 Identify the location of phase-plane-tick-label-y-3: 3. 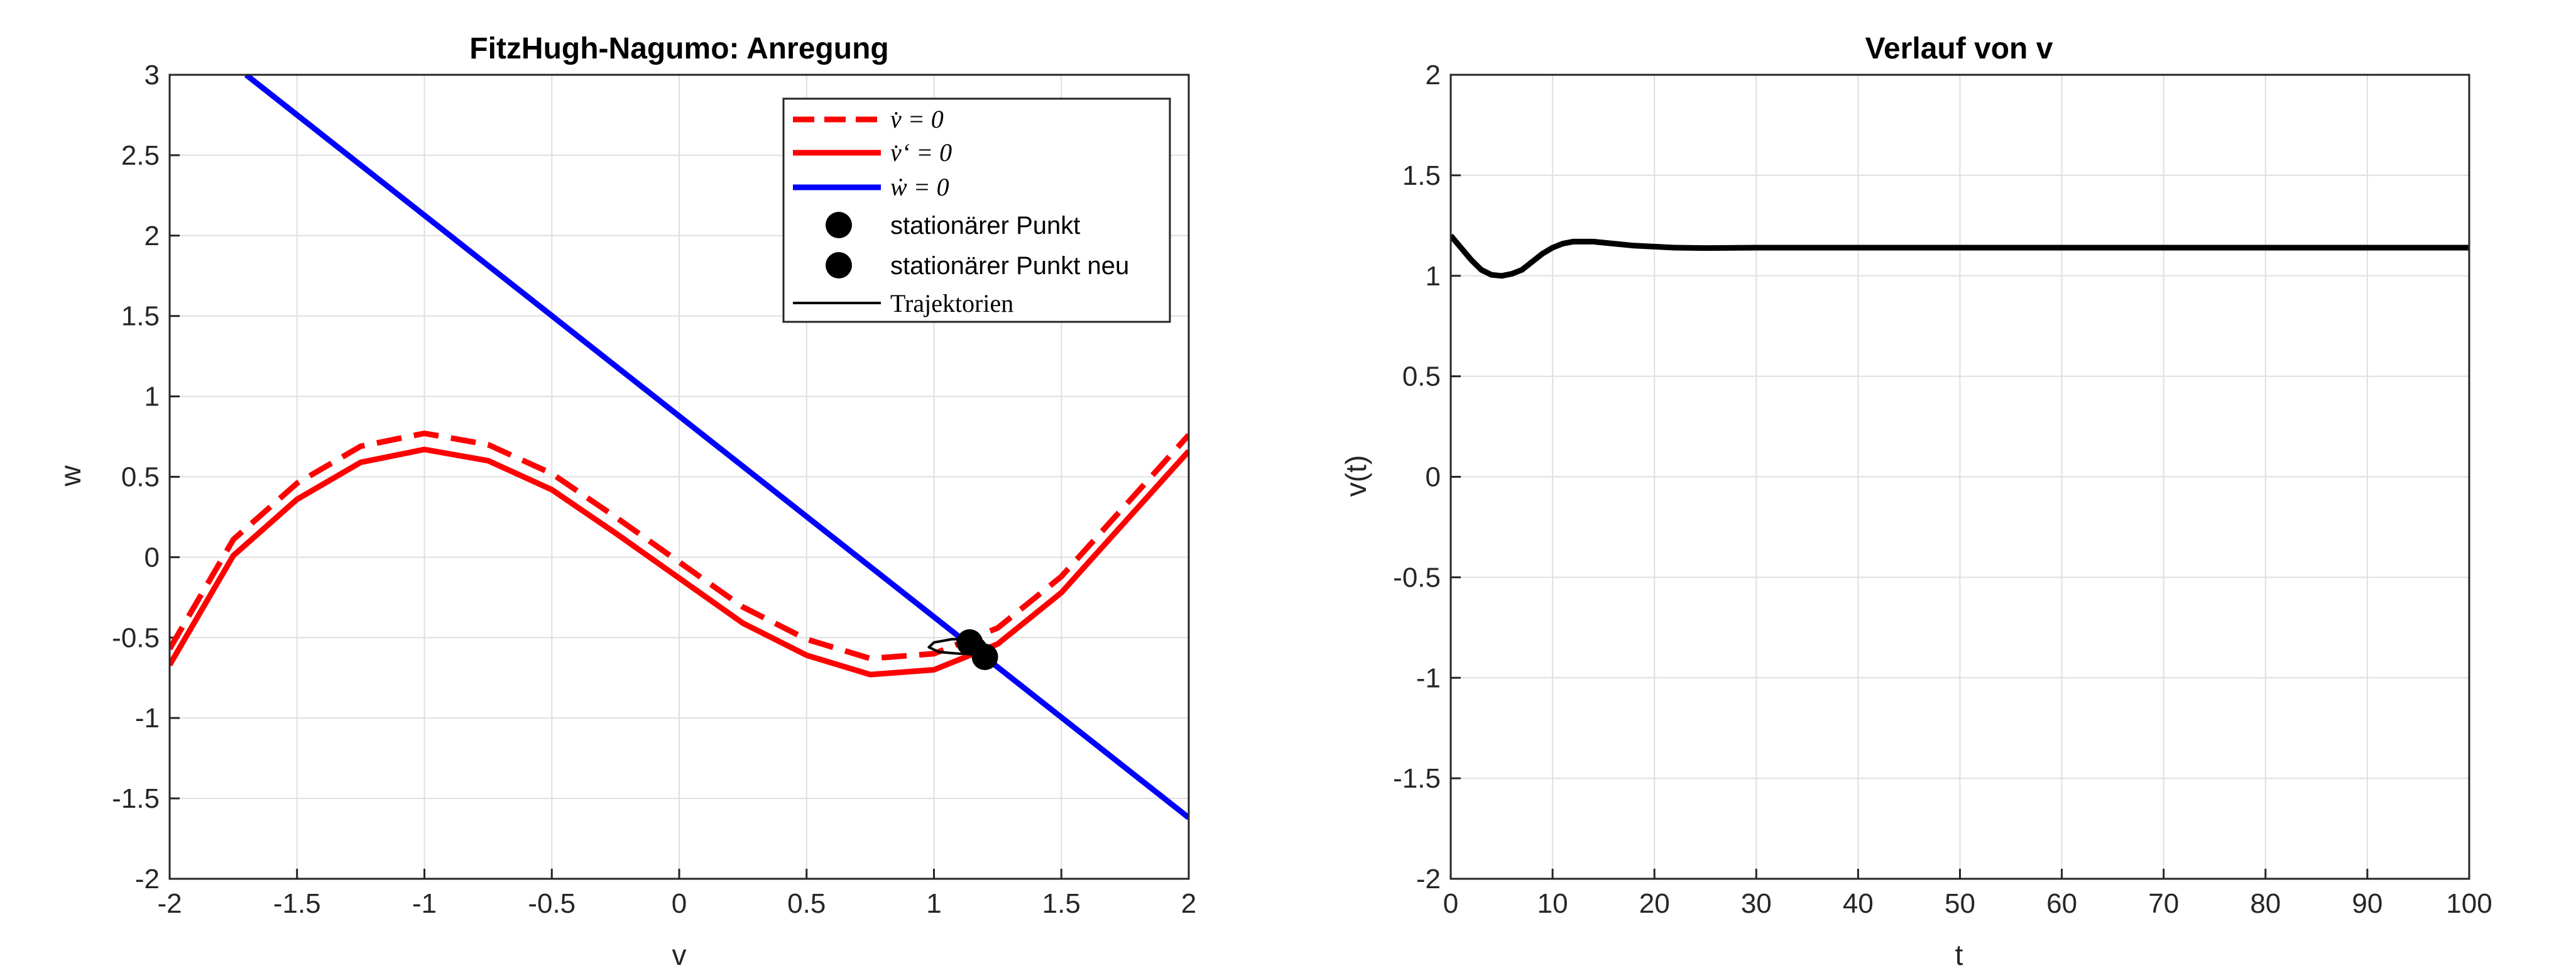
(152, 75).